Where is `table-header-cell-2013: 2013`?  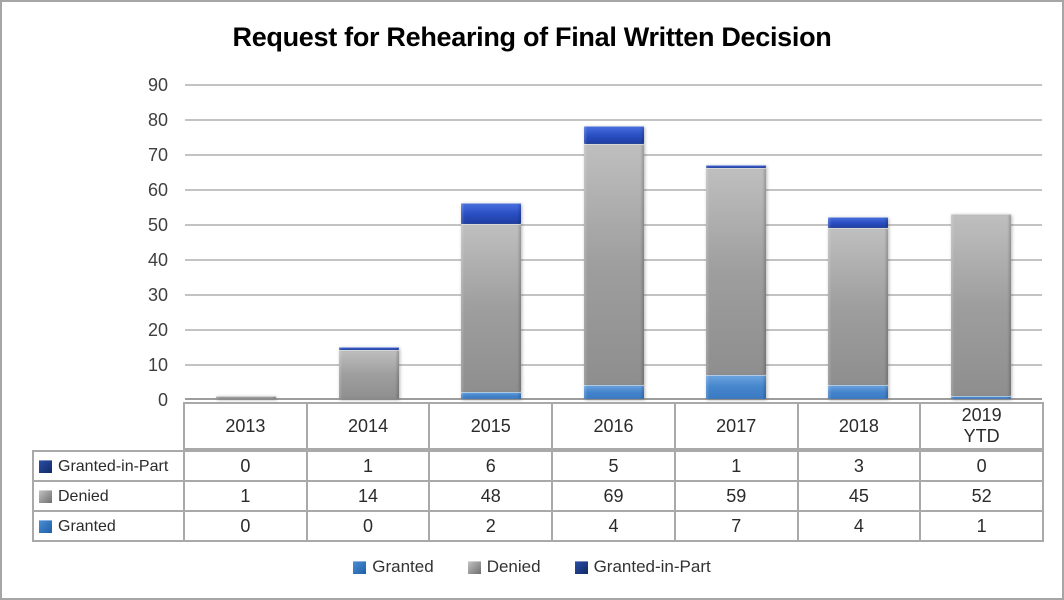
table-header-cell-2013: 2013 is located at coordinates (245, 426).